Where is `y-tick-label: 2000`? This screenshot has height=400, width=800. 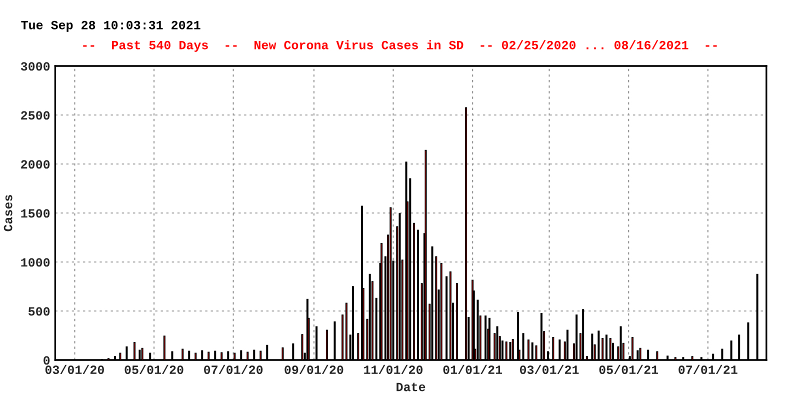
y-tick-label: 2000 is located at coordinates (35, 164).